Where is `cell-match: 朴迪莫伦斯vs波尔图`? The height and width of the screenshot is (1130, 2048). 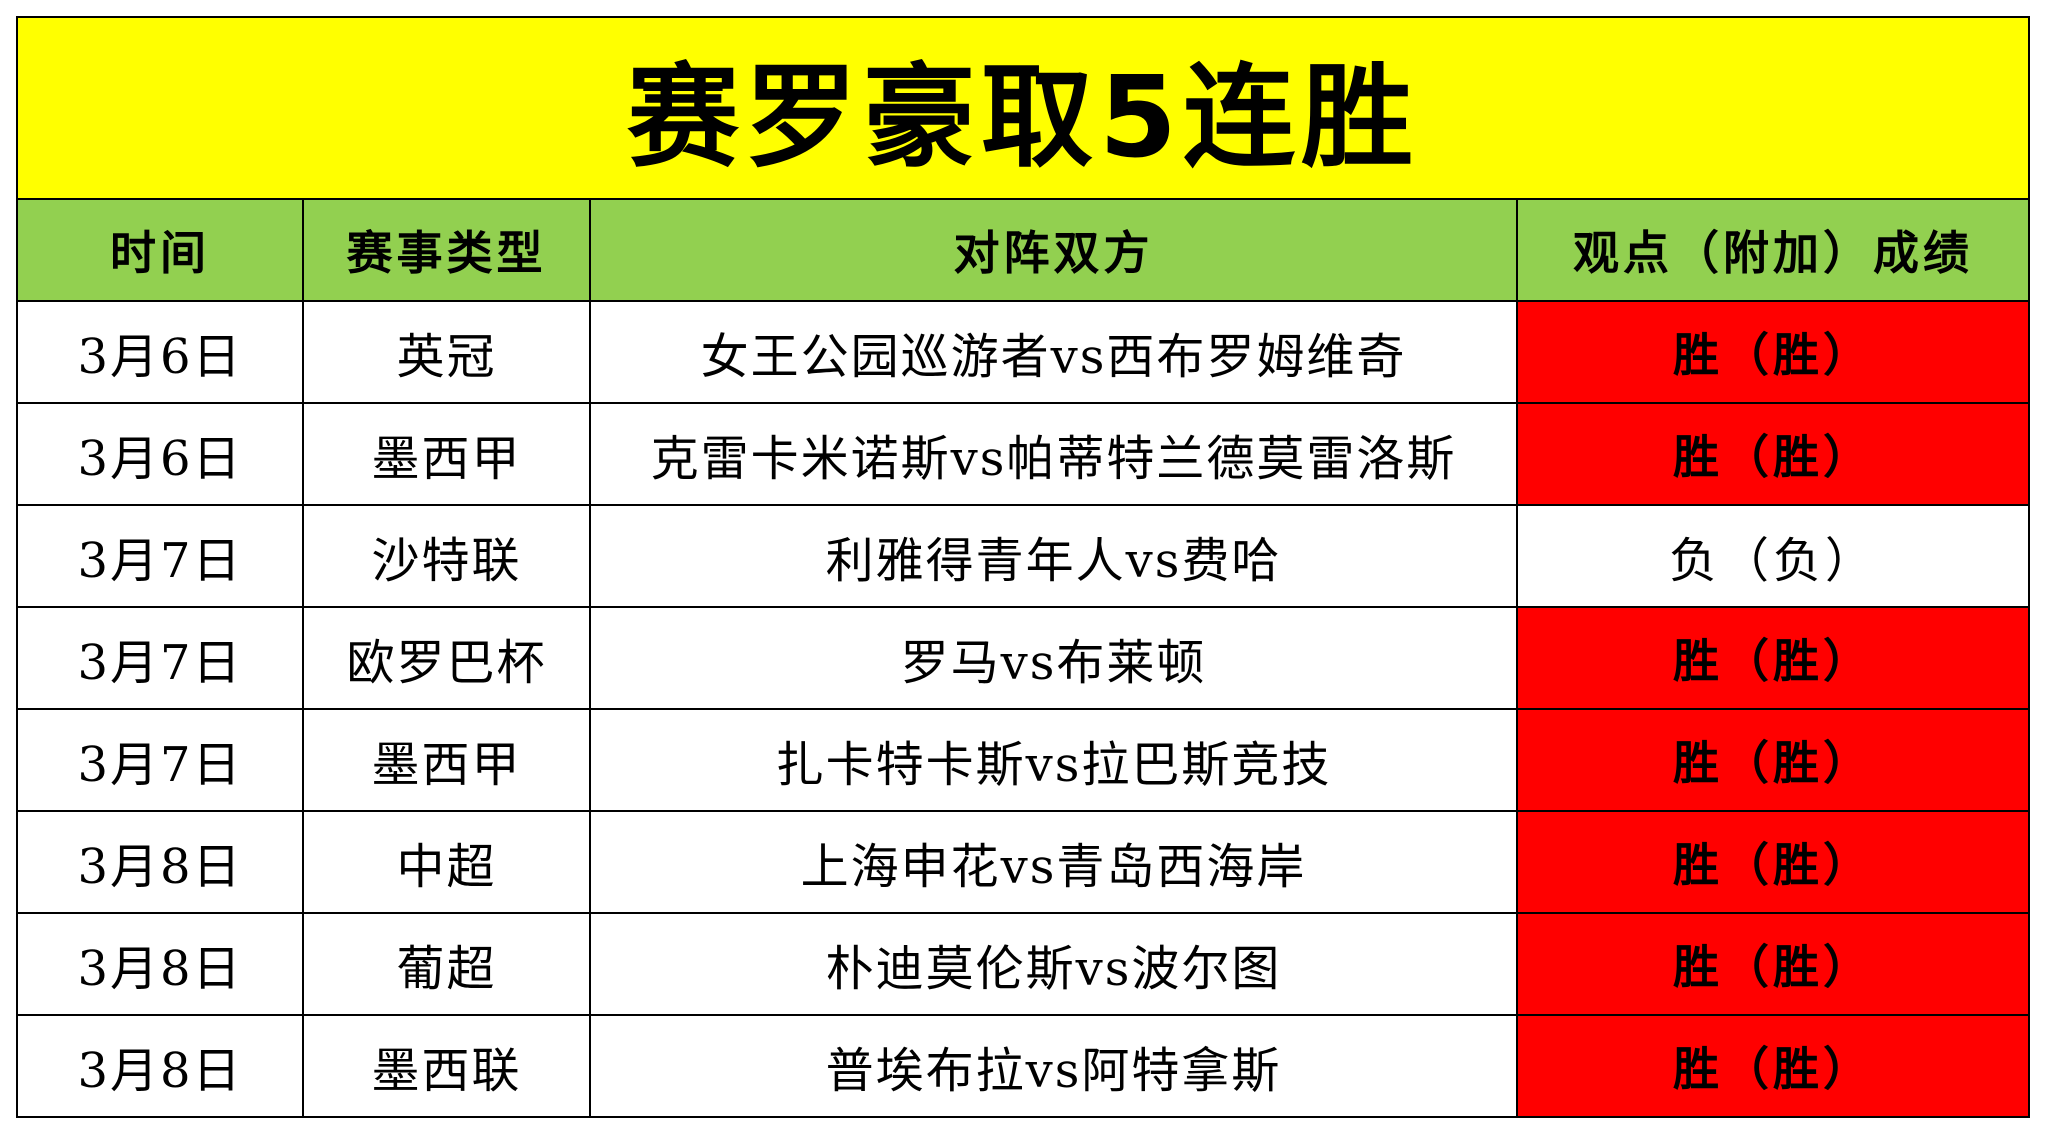
cell-match: 朴迪莫伦斯vs波尔图 is located at coordinates (1053, 964).